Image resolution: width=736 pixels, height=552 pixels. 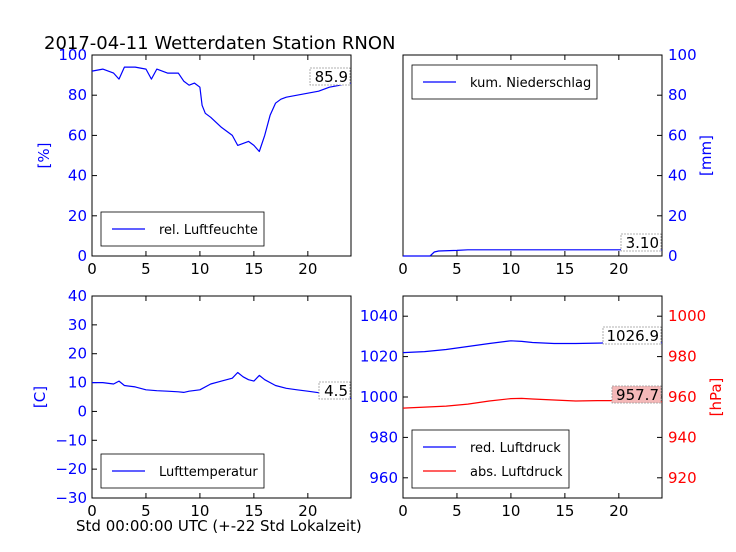 I want to click on last-value-label: 85.9, so click(x=331, y=77).